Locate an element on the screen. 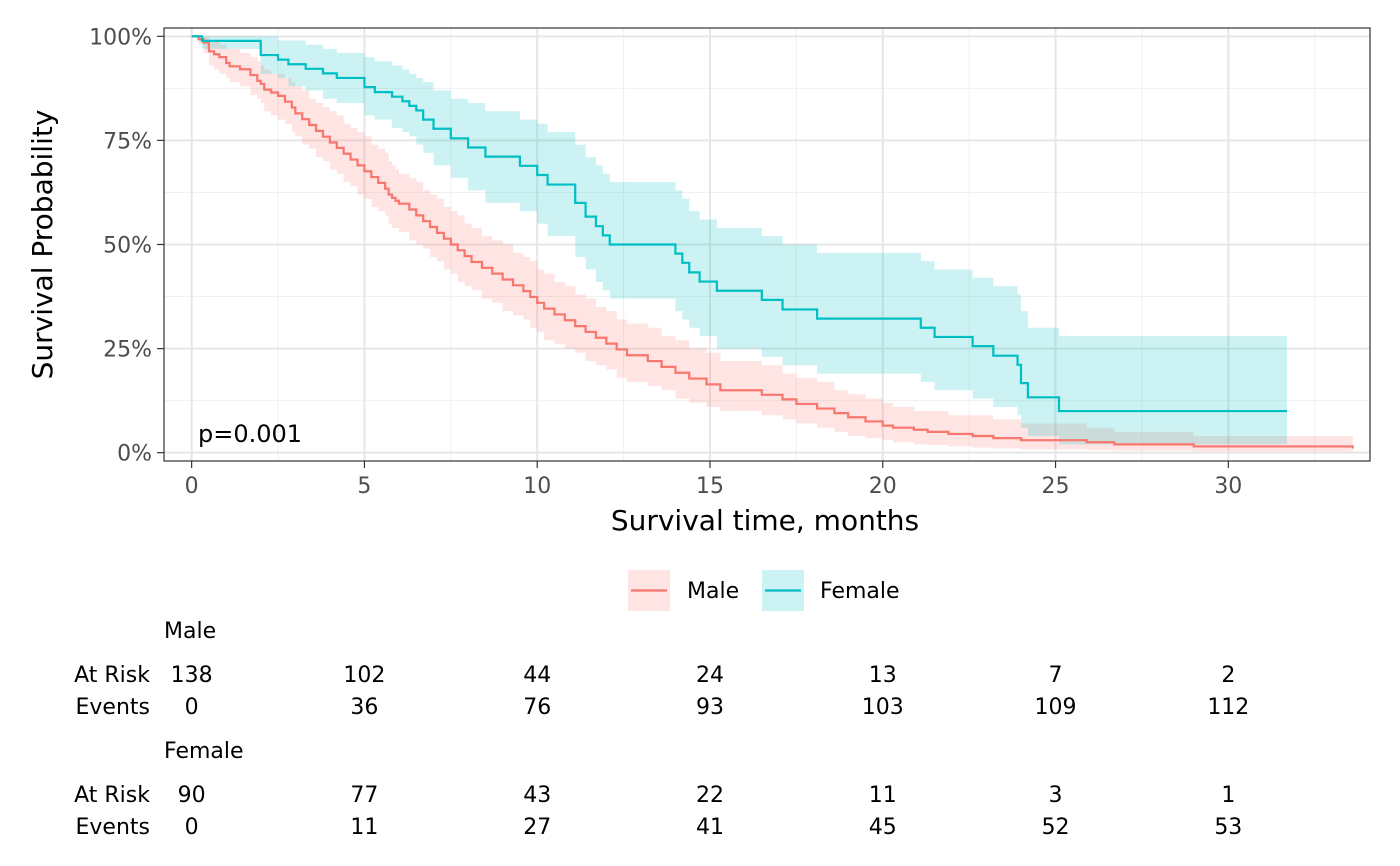  risk-table-cell: 7 is located at coordinates (1056, 675).